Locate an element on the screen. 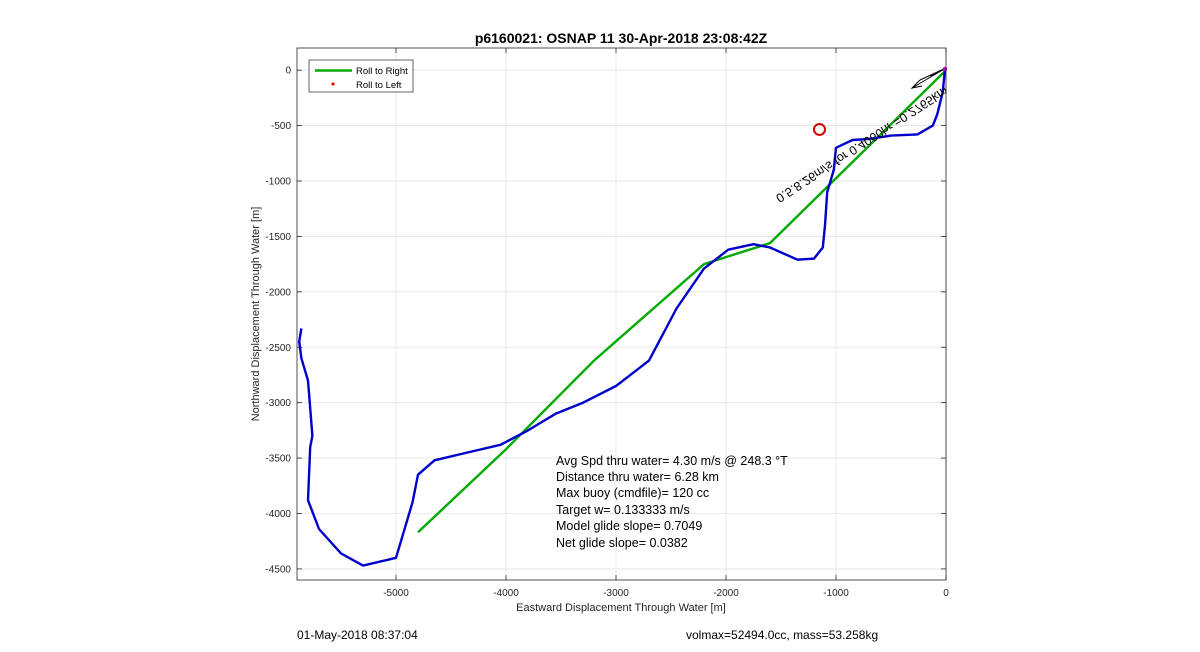 Image resolution: width=1200 pixels, height=652 pixels. legend-box is located at coordinates (361, 76).